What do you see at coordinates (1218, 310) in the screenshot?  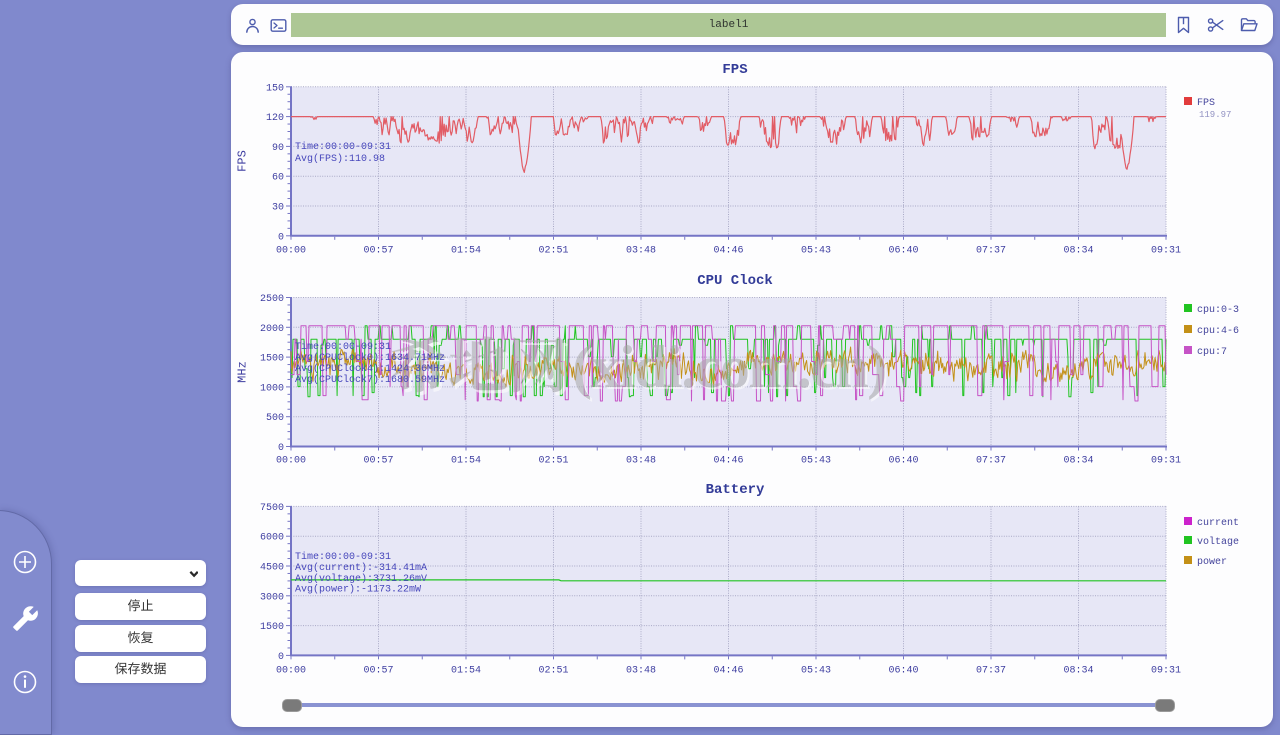 I see `svg-text: cpu:0-3` at bounding box center [1218, 310].